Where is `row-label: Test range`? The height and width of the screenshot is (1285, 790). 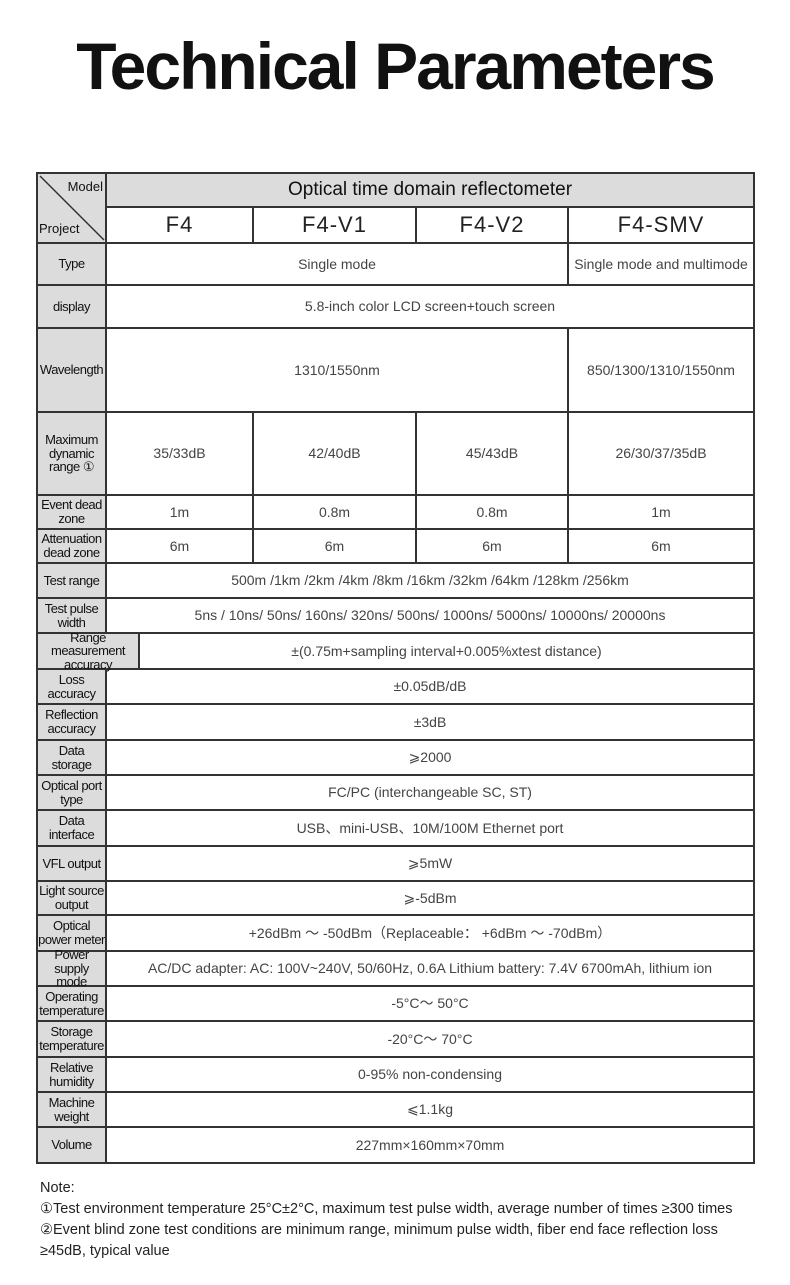 row-label: Test range is located at coordinates (72, 580).